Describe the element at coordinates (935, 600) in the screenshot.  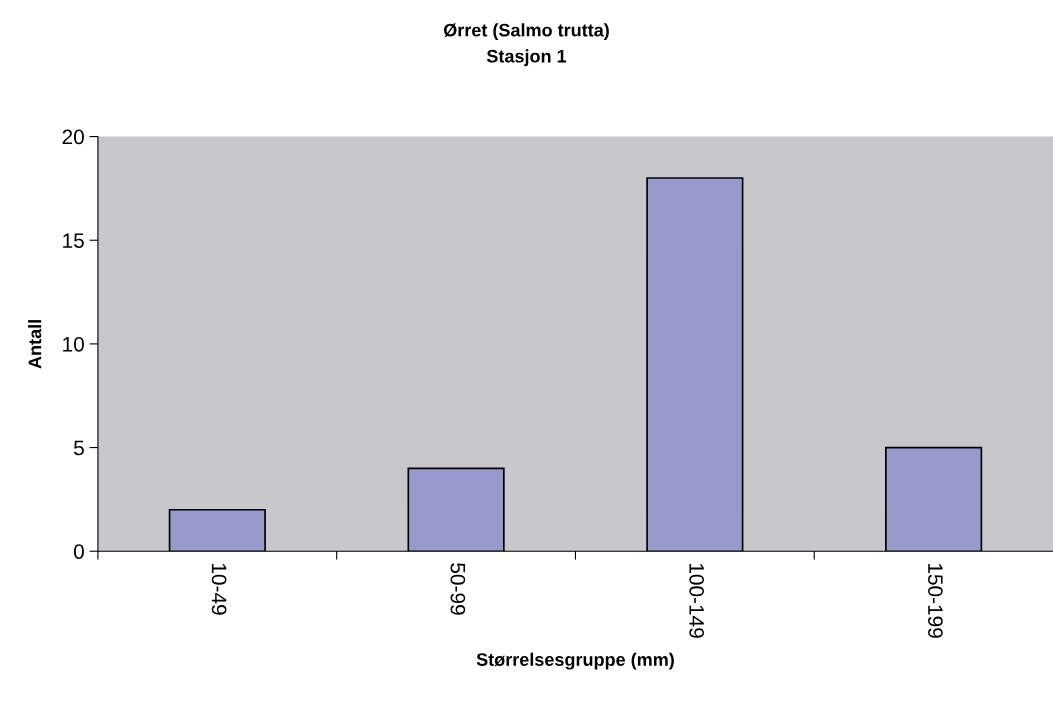
I see `x-tick-label: 150-199` at that location.